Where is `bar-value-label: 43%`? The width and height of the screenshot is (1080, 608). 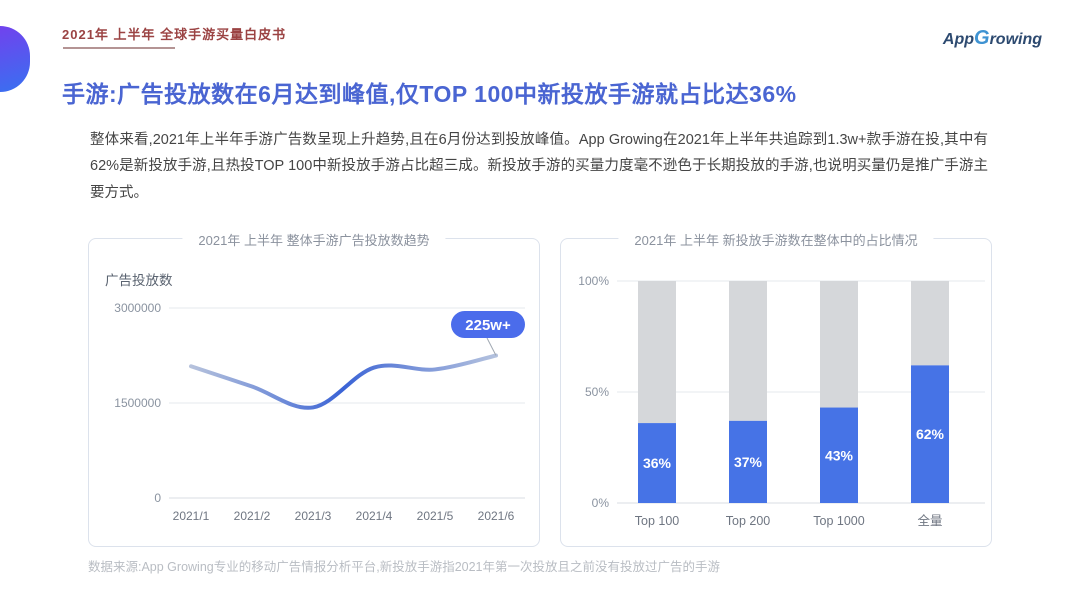
bar-value-label: 43% is located at coordinates (839, 455).